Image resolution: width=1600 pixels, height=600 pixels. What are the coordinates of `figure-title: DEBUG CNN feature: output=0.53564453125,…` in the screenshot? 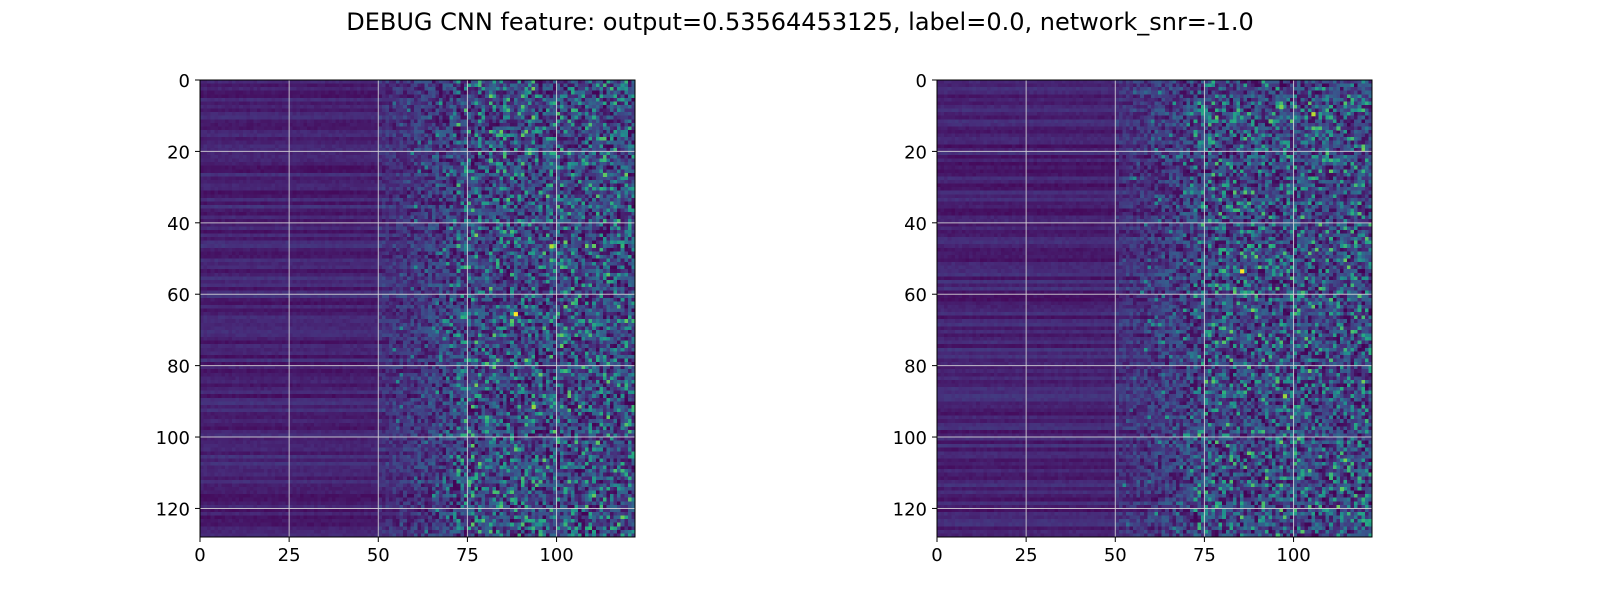 It's located at (800, 22).